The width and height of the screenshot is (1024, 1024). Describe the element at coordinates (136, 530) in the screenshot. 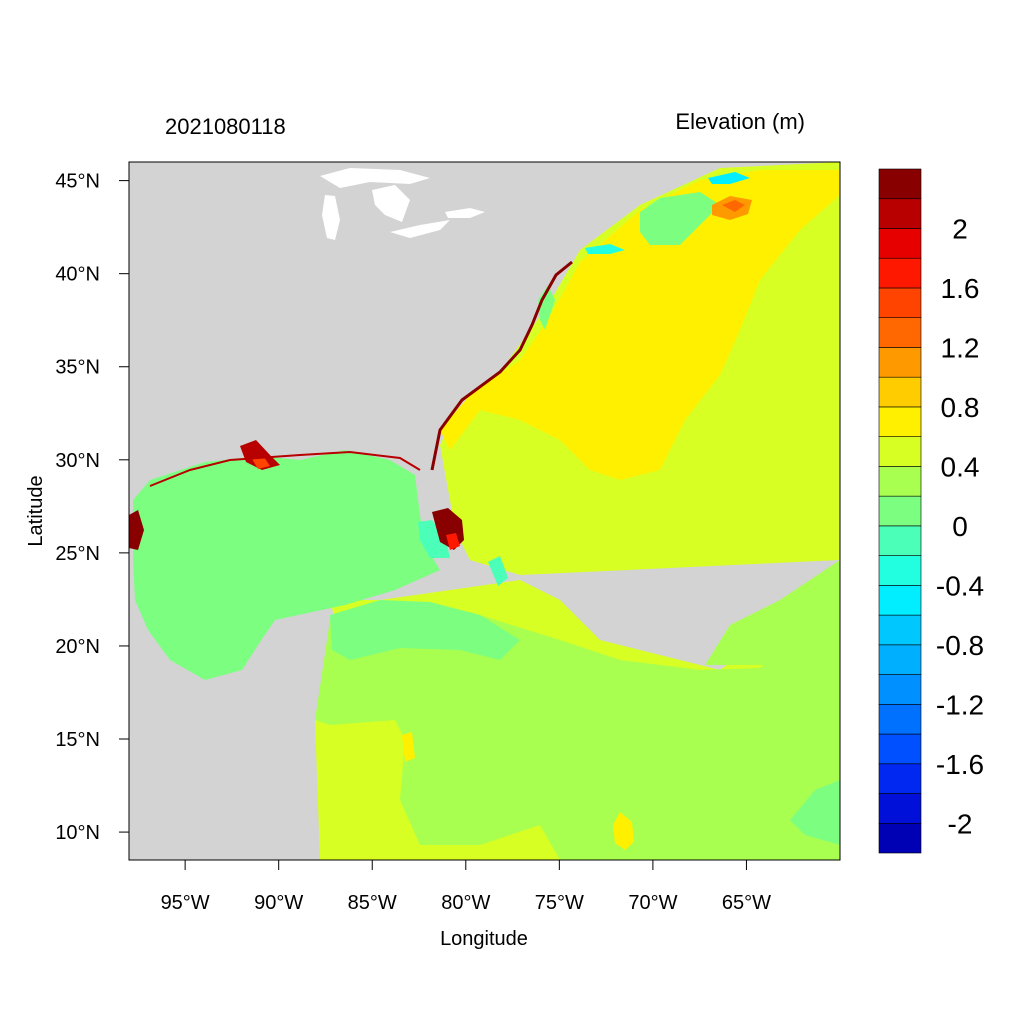

I see `texas-coast-surge-field` at that location.